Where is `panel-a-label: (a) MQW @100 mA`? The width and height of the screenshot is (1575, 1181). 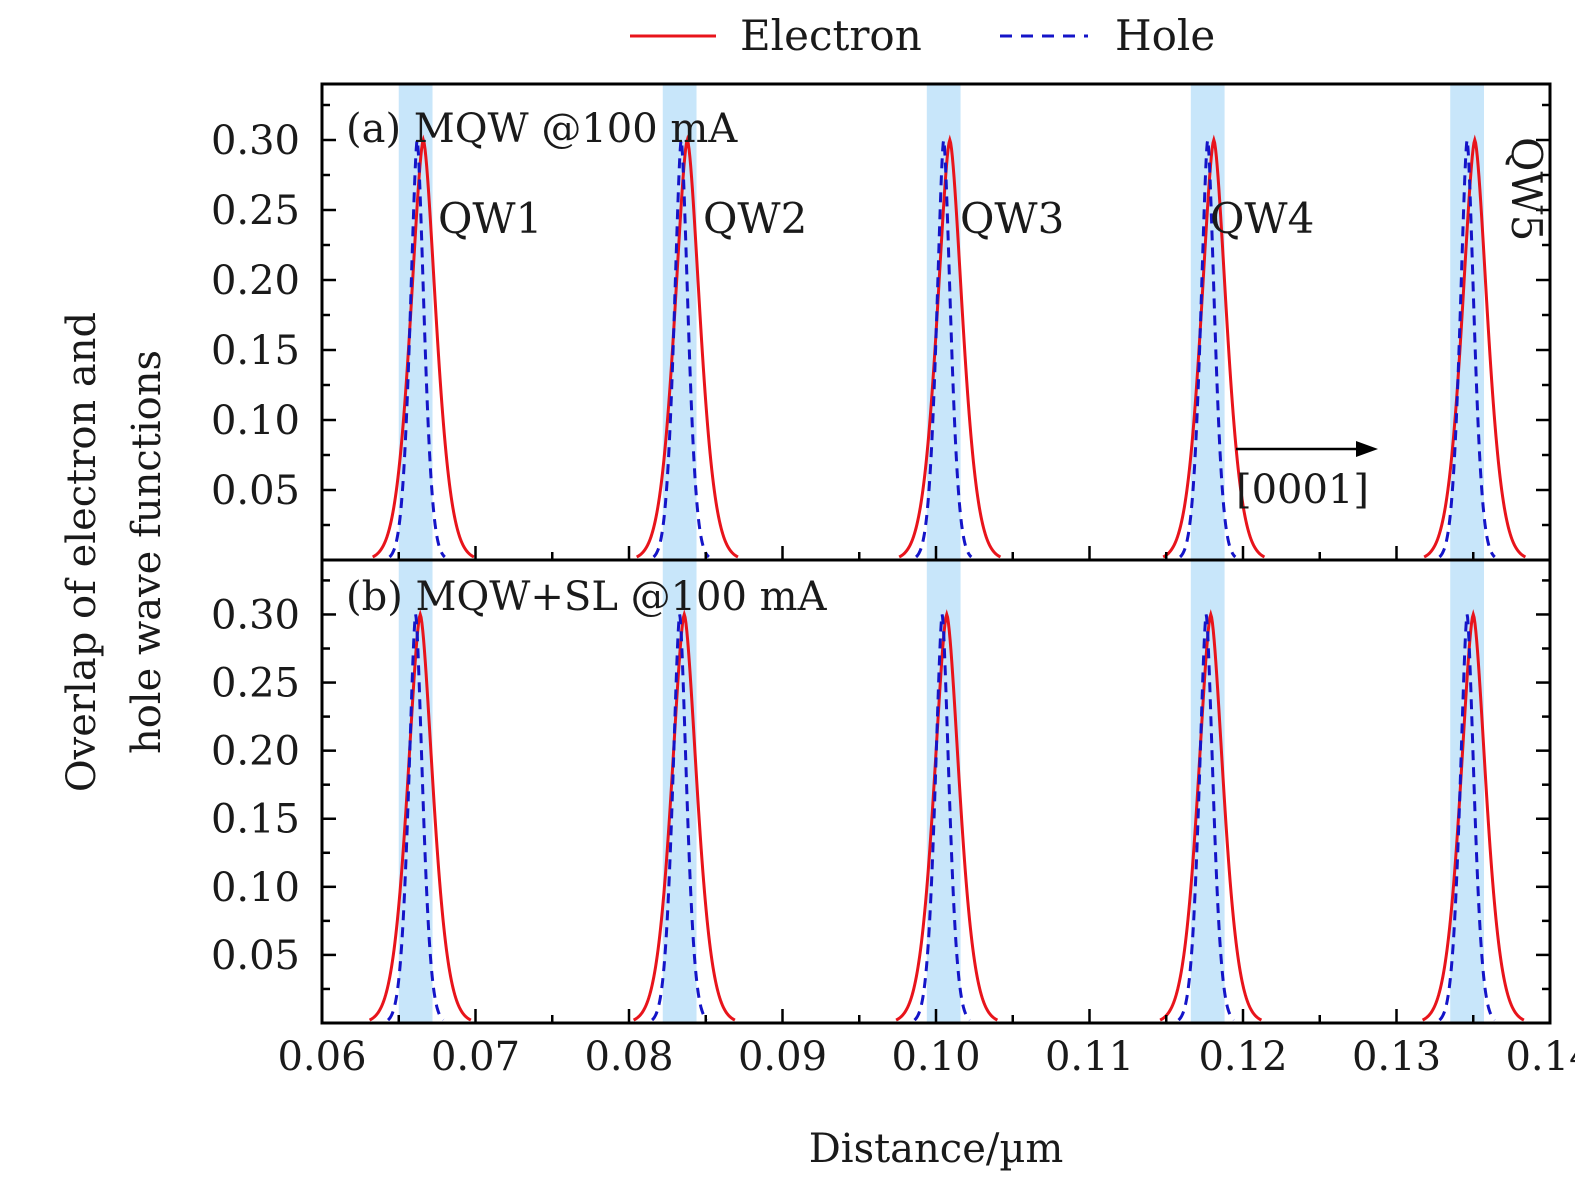
panel-a-label: (a) MQW @100 mA is located at coordinates (542, 129).